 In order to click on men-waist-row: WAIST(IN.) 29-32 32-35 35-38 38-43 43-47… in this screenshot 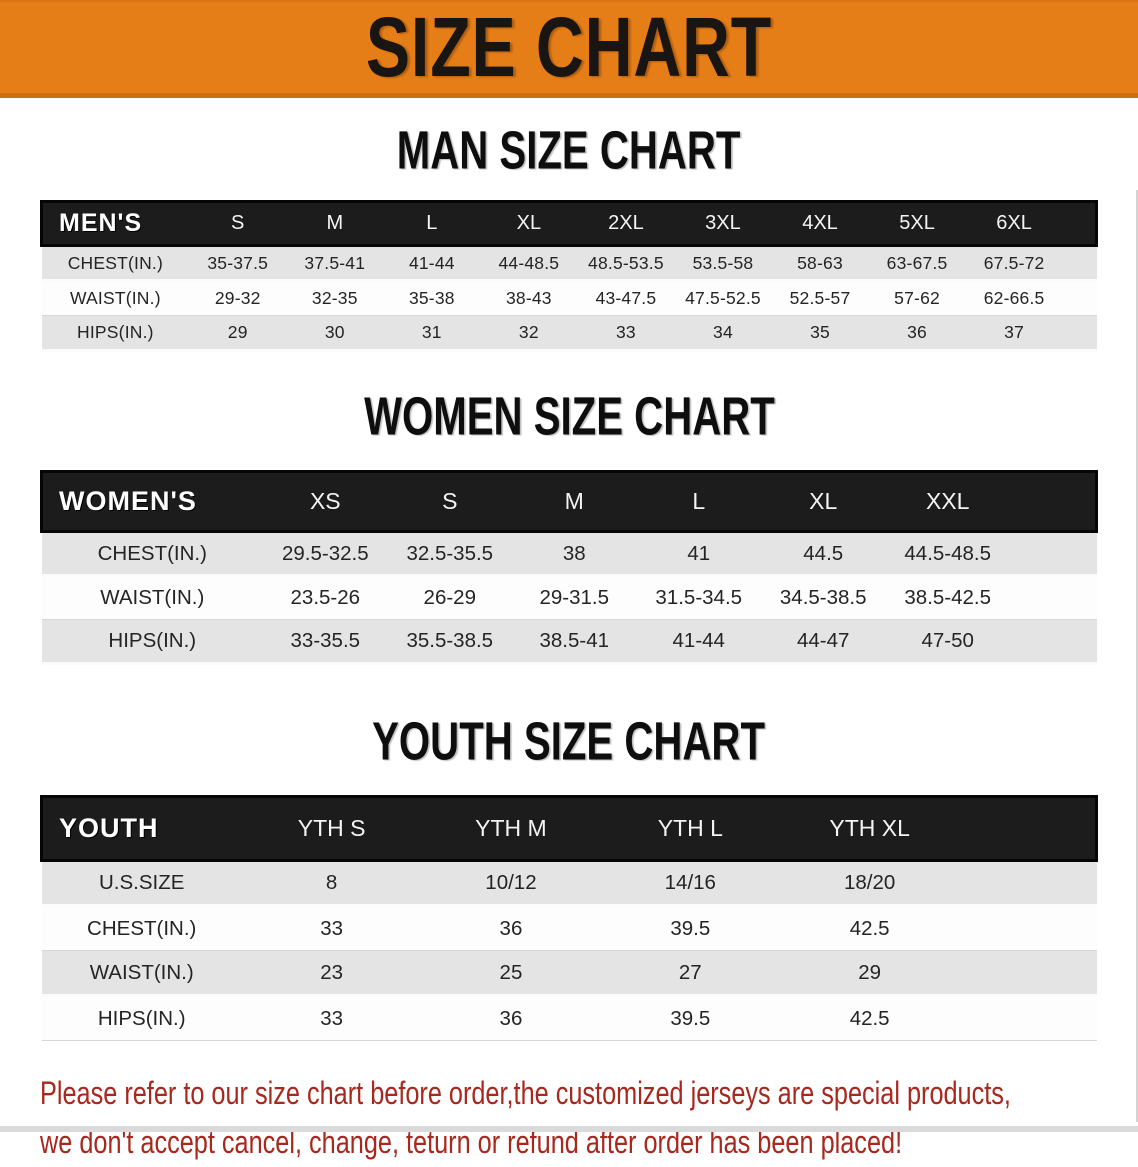, I will do `click(569, 298)`.